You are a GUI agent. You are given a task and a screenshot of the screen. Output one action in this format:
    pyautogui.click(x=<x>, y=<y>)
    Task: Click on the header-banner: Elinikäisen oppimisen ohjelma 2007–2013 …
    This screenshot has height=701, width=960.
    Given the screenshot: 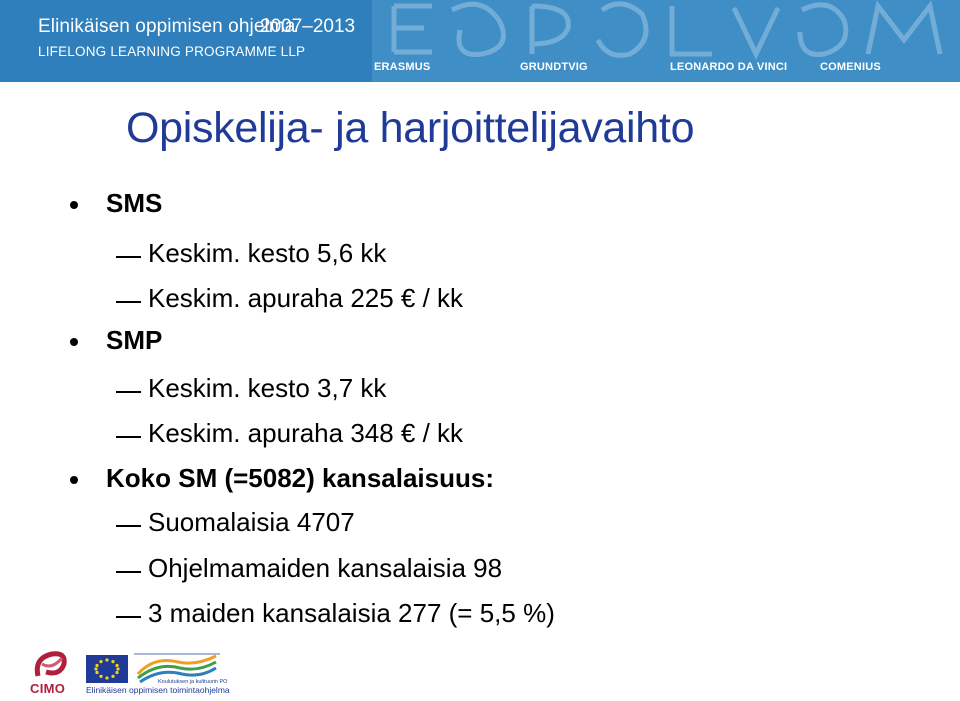 What is the action you would take?
    pyautogui.click(x=480, y=41)
    